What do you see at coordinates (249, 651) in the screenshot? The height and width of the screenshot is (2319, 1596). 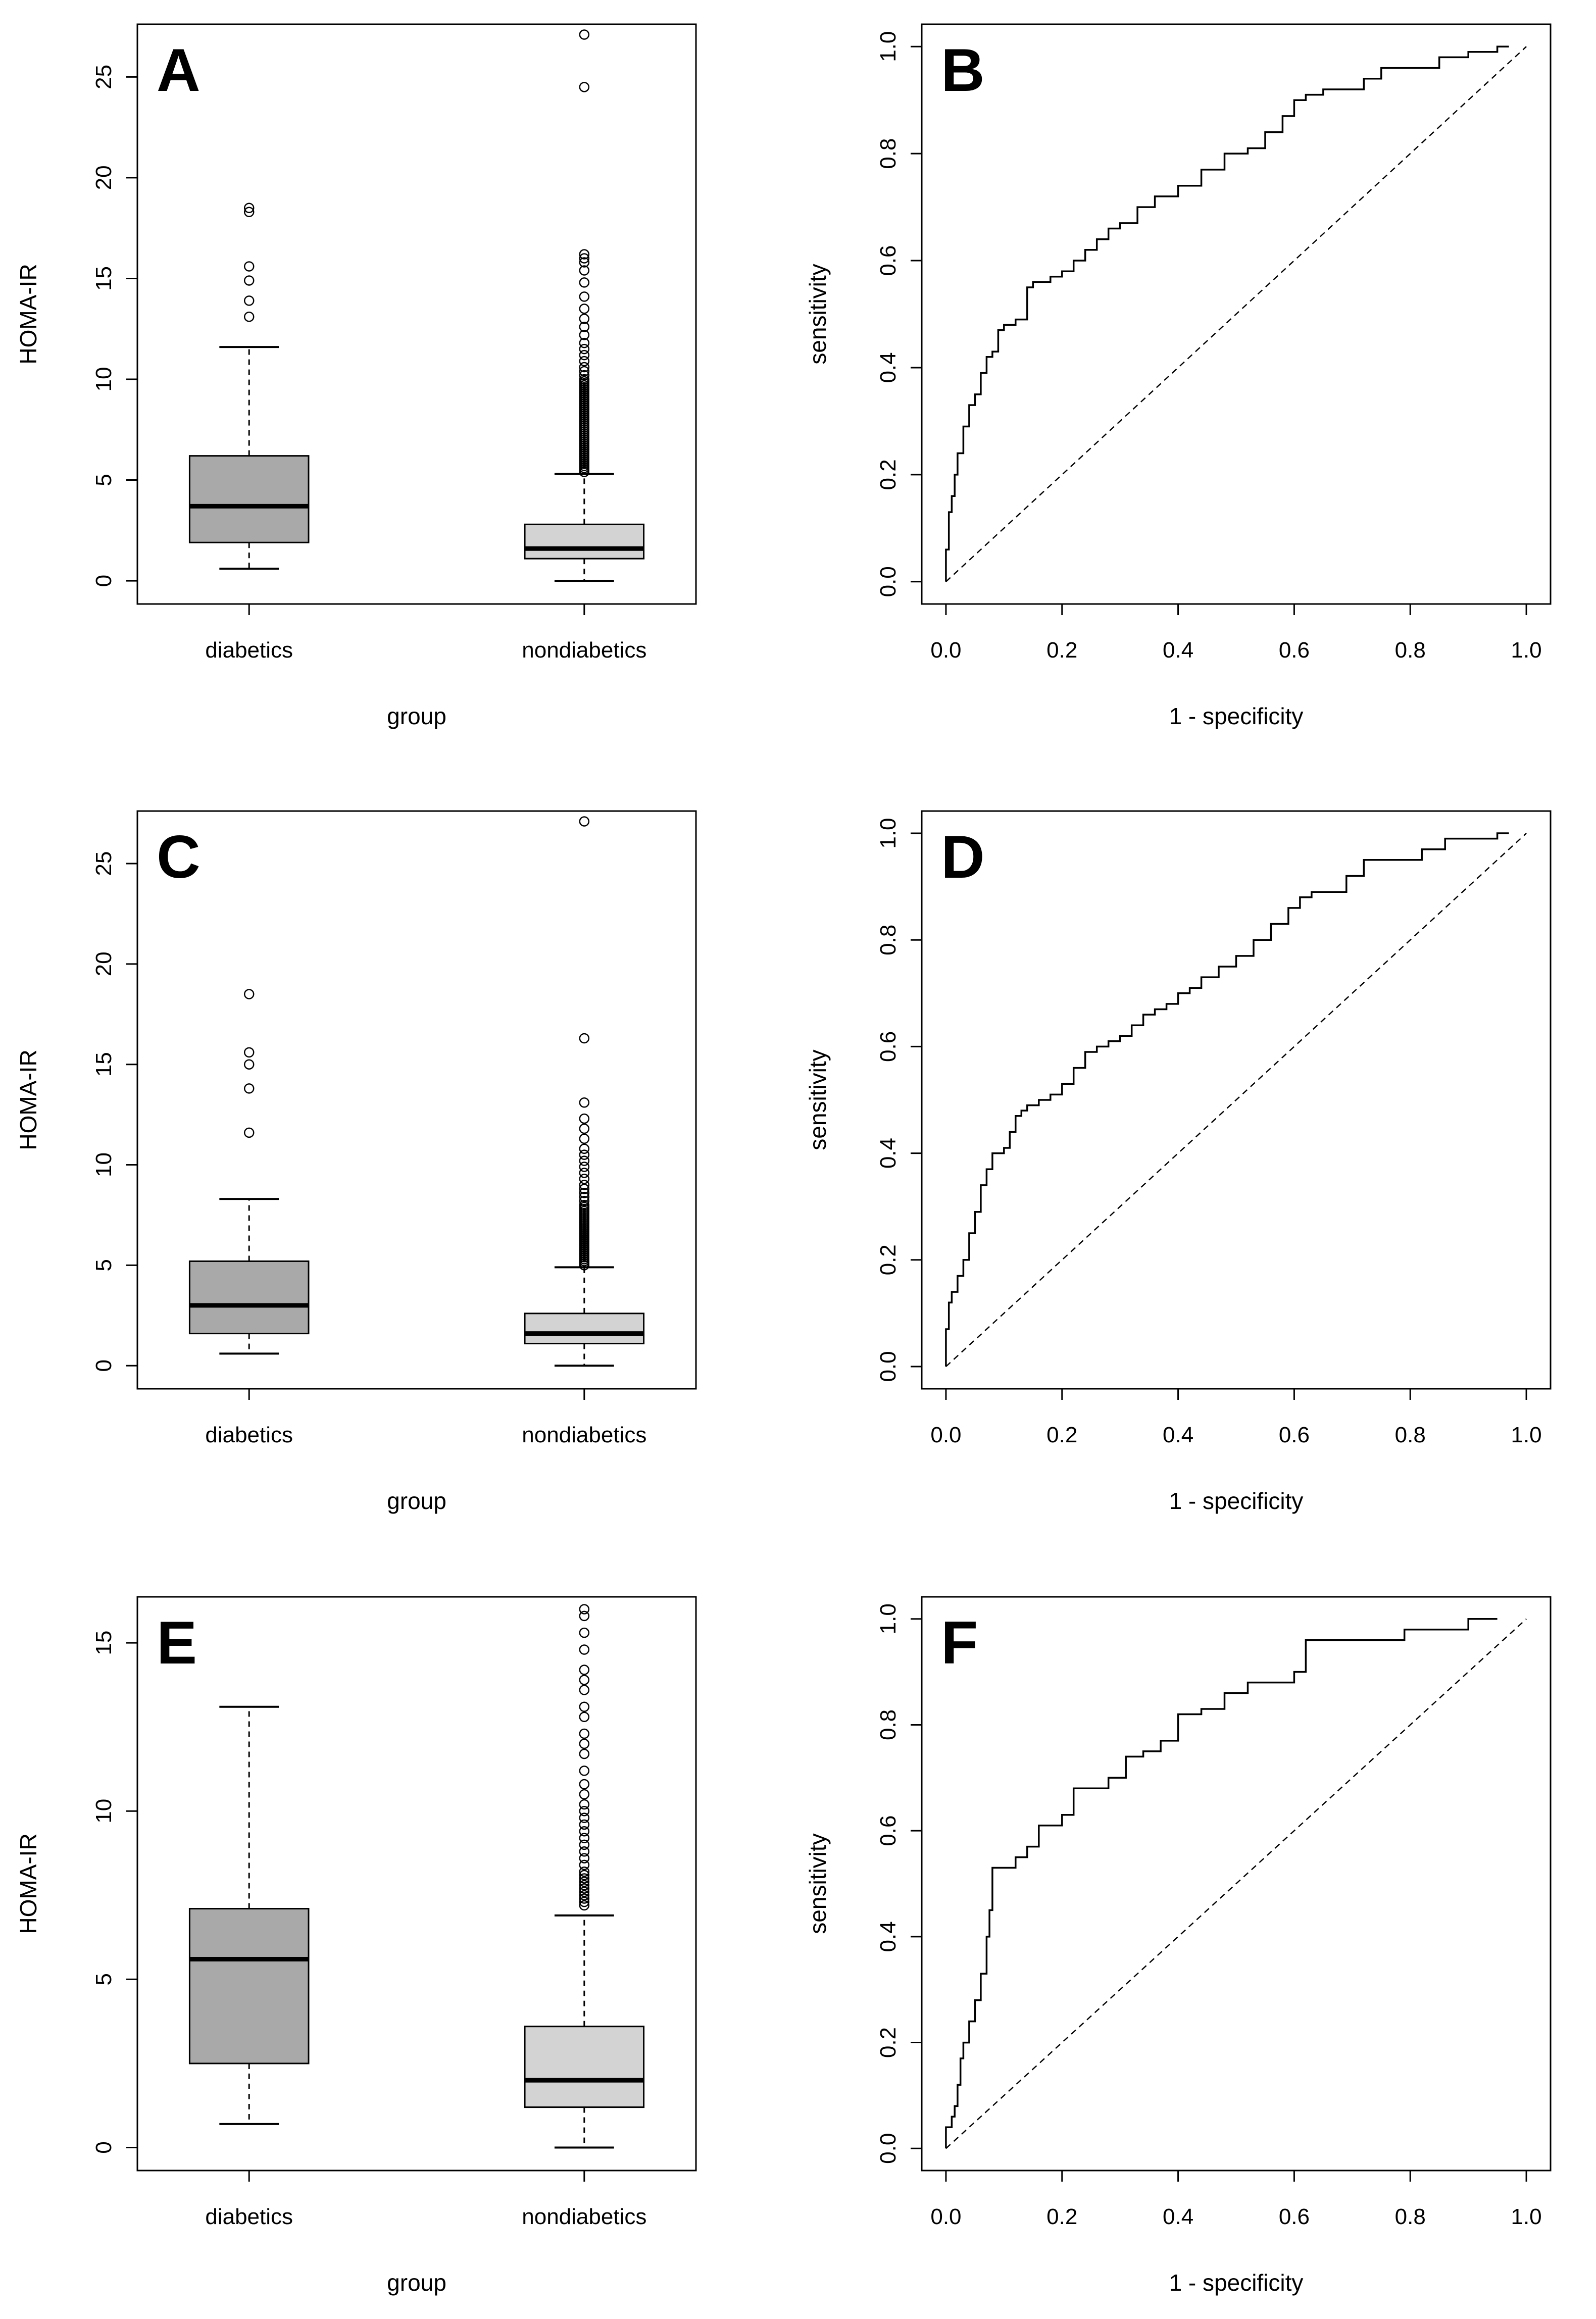 I see `x-tick-label: diabetics` at bounding box center [249, 651].